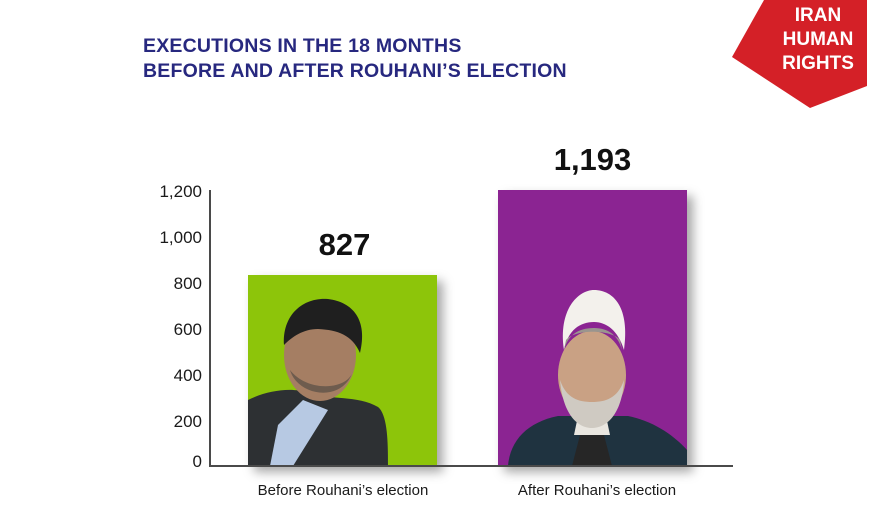  What do you see at coordinates (318, 382) in the screenshot?
I see `ahmadinejad-portrait-icon` at bounding box center [318, 382].